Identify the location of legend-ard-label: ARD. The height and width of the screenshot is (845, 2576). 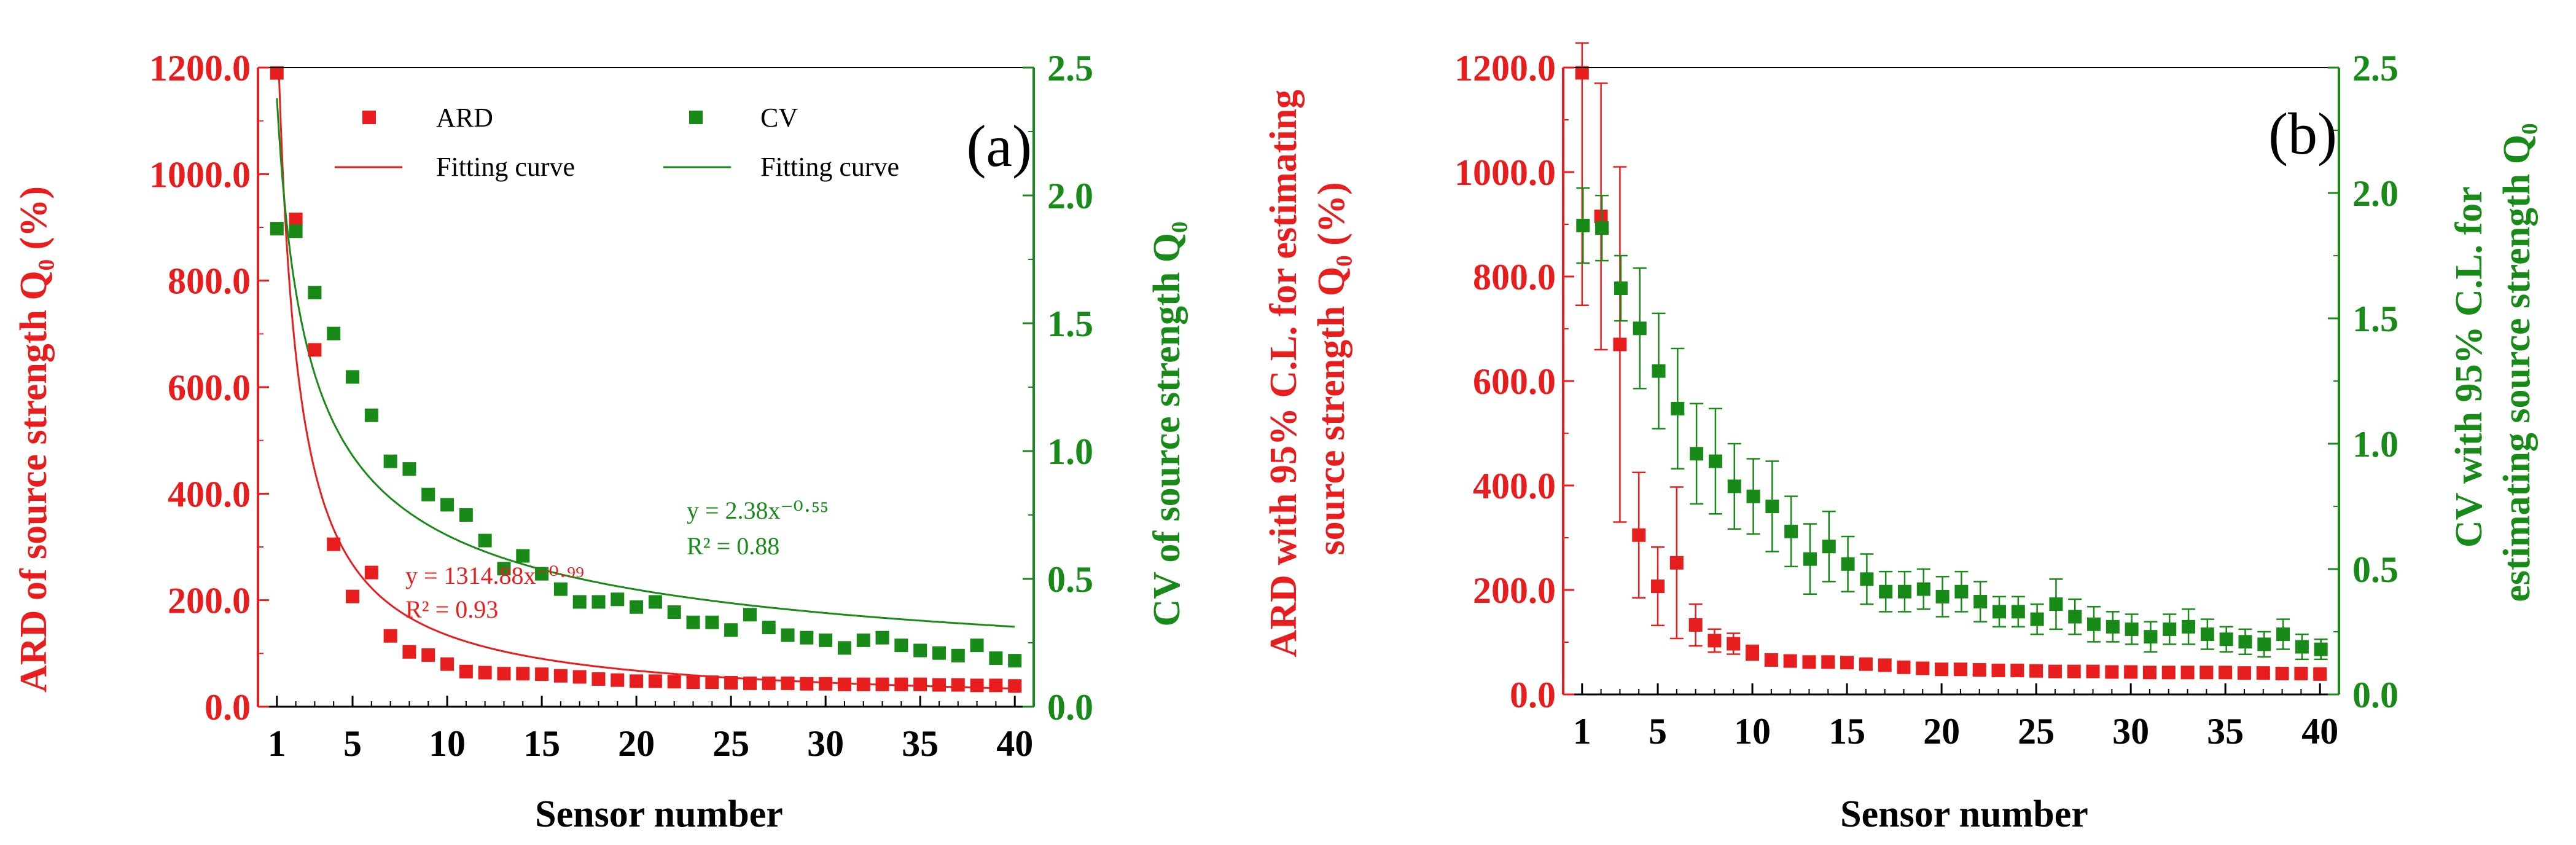
(464, 118).